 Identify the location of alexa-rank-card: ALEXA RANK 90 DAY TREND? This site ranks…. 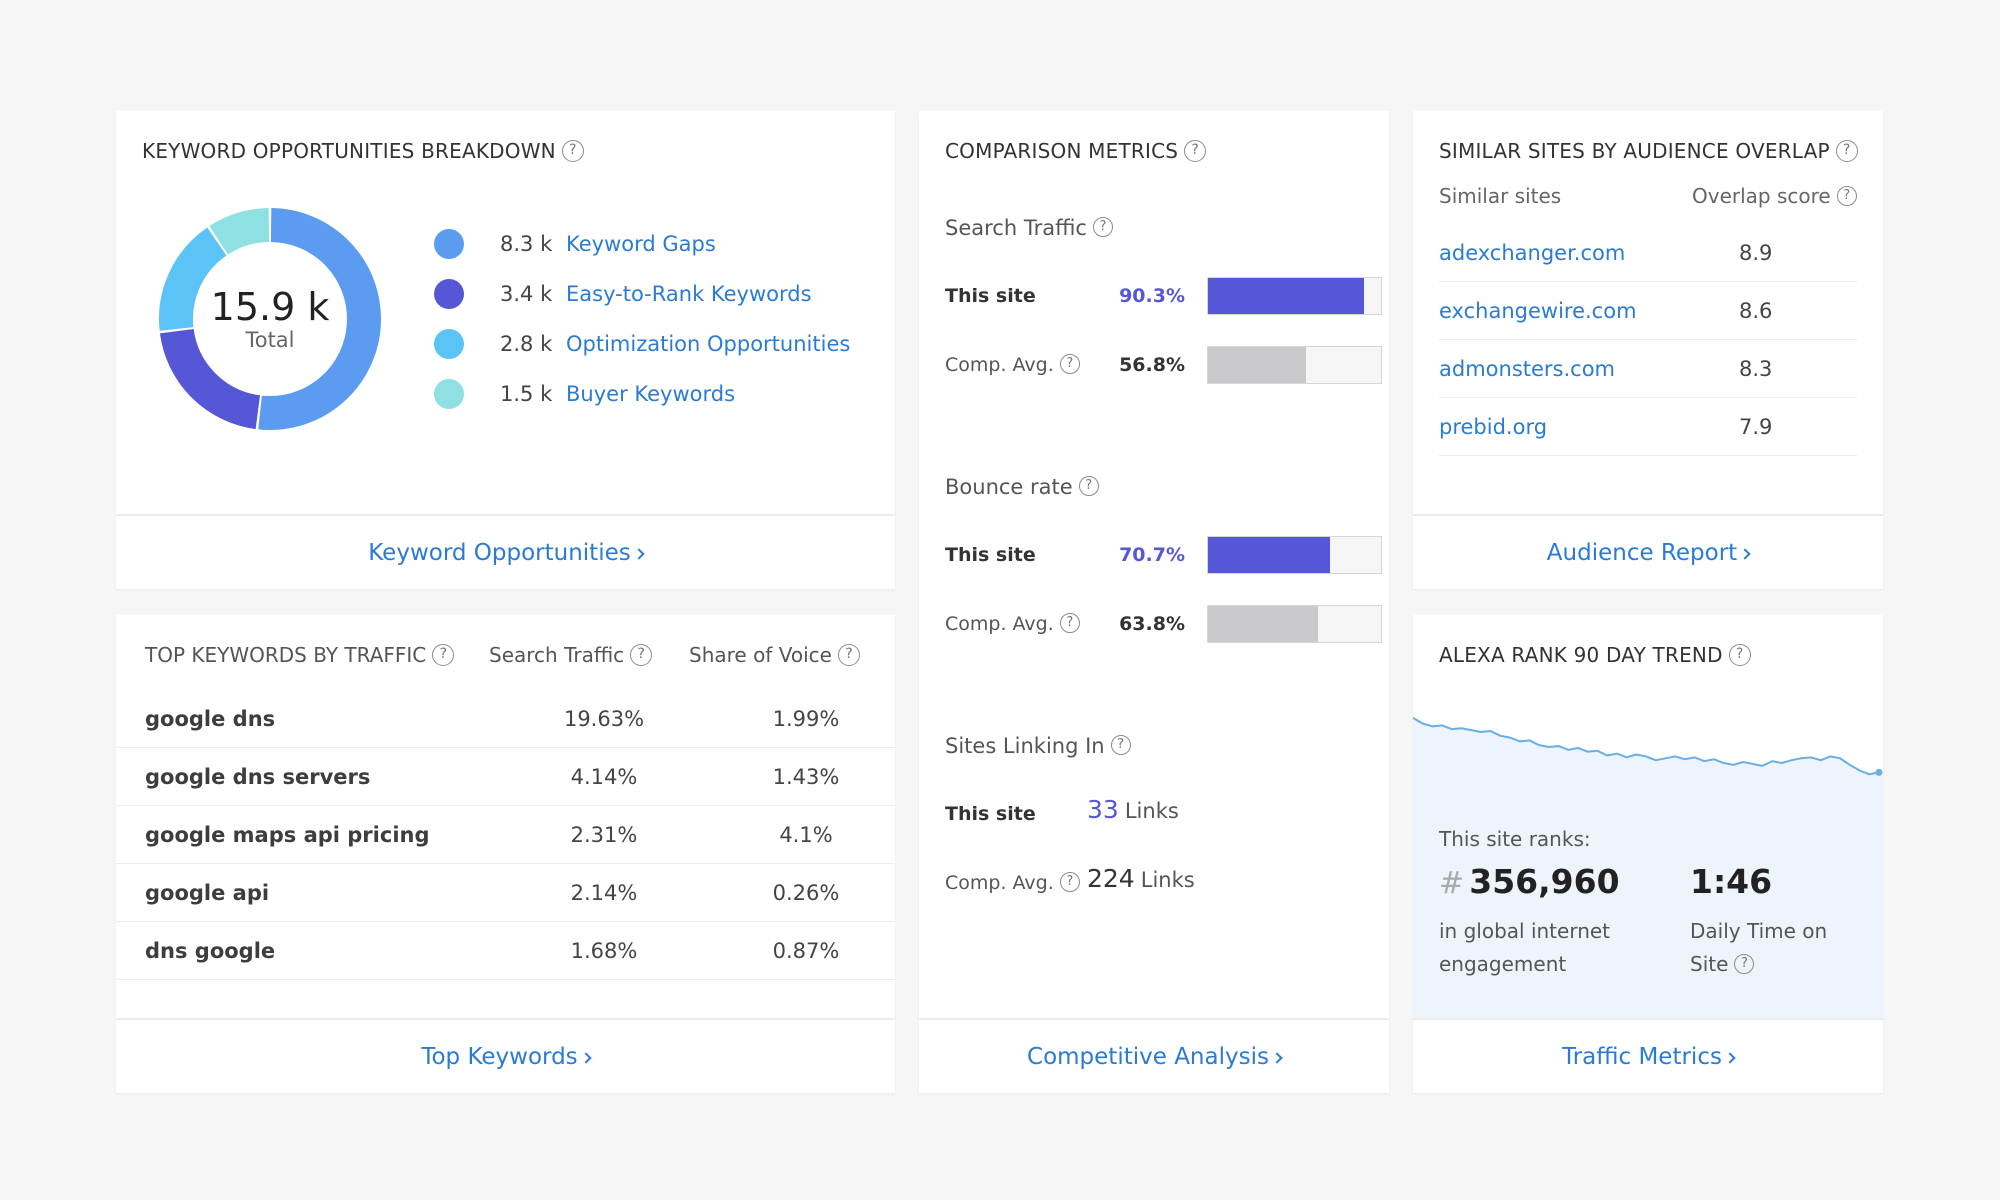
(1648, 854).